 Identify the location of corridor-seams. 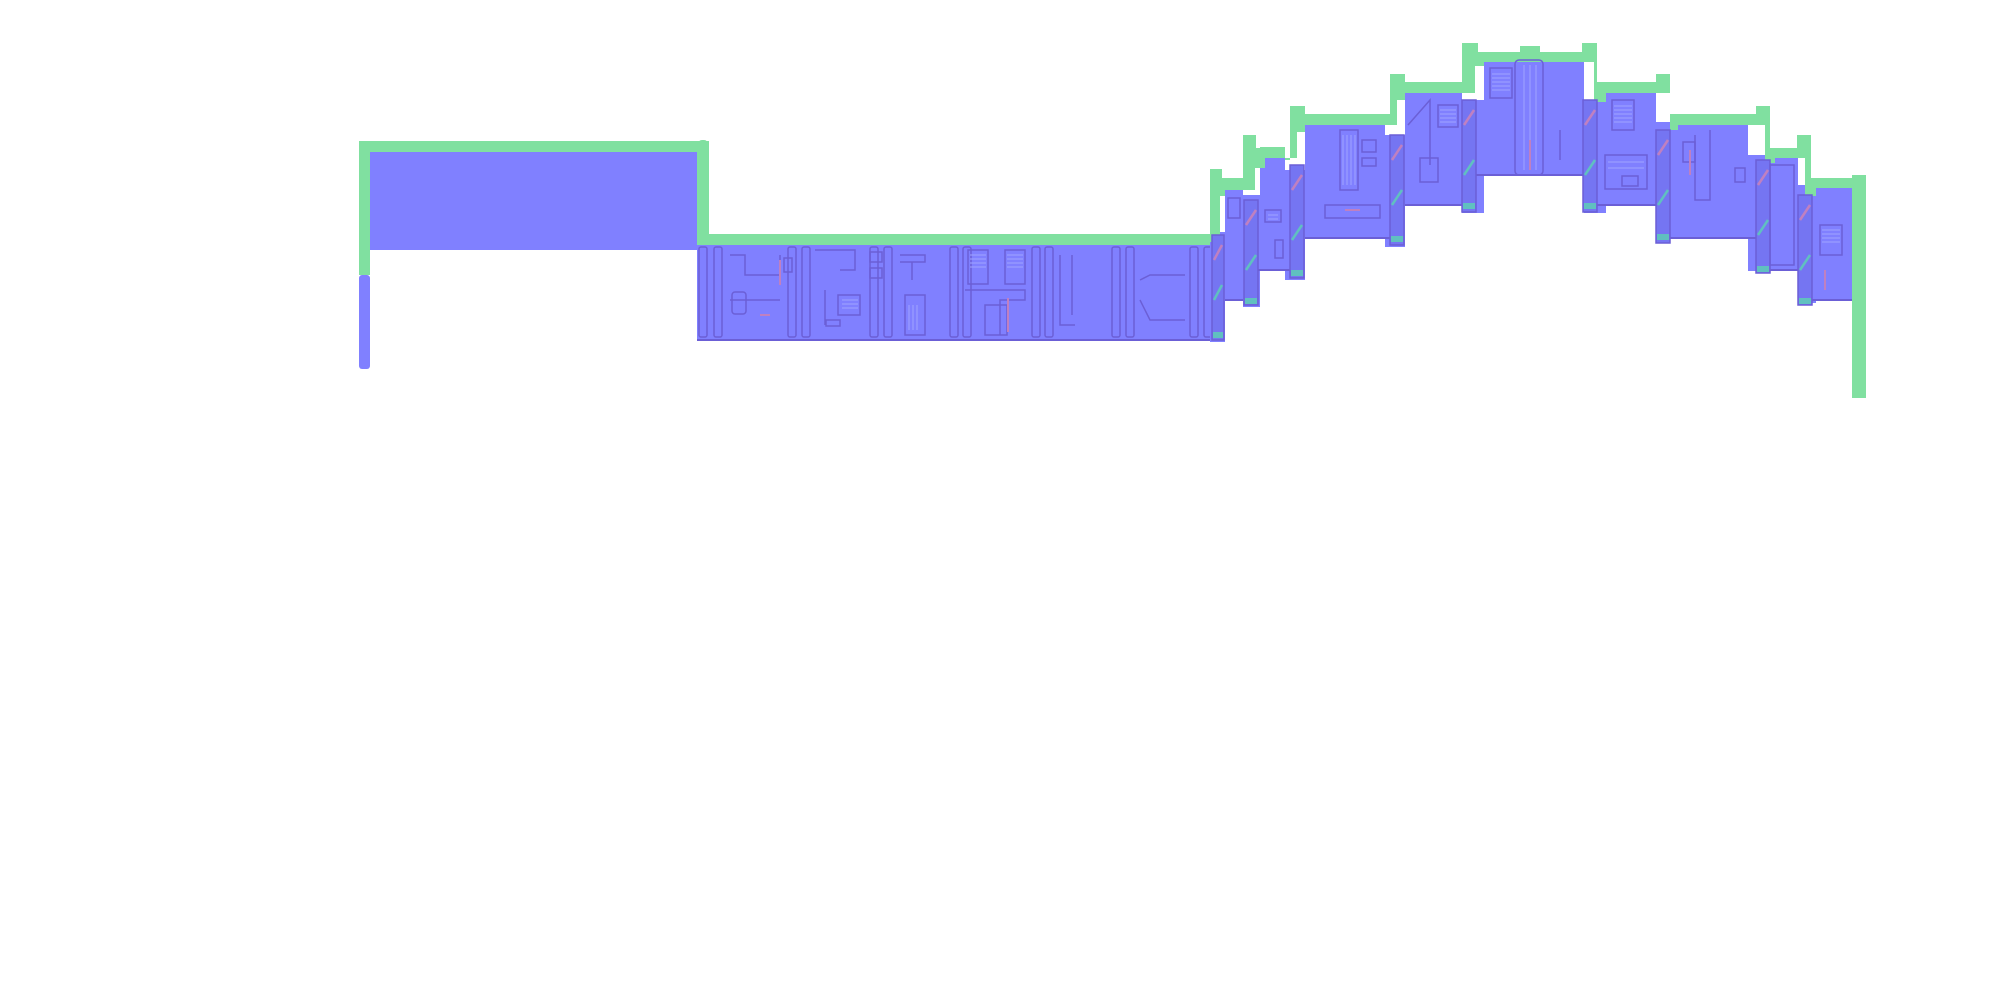
(955, 292).